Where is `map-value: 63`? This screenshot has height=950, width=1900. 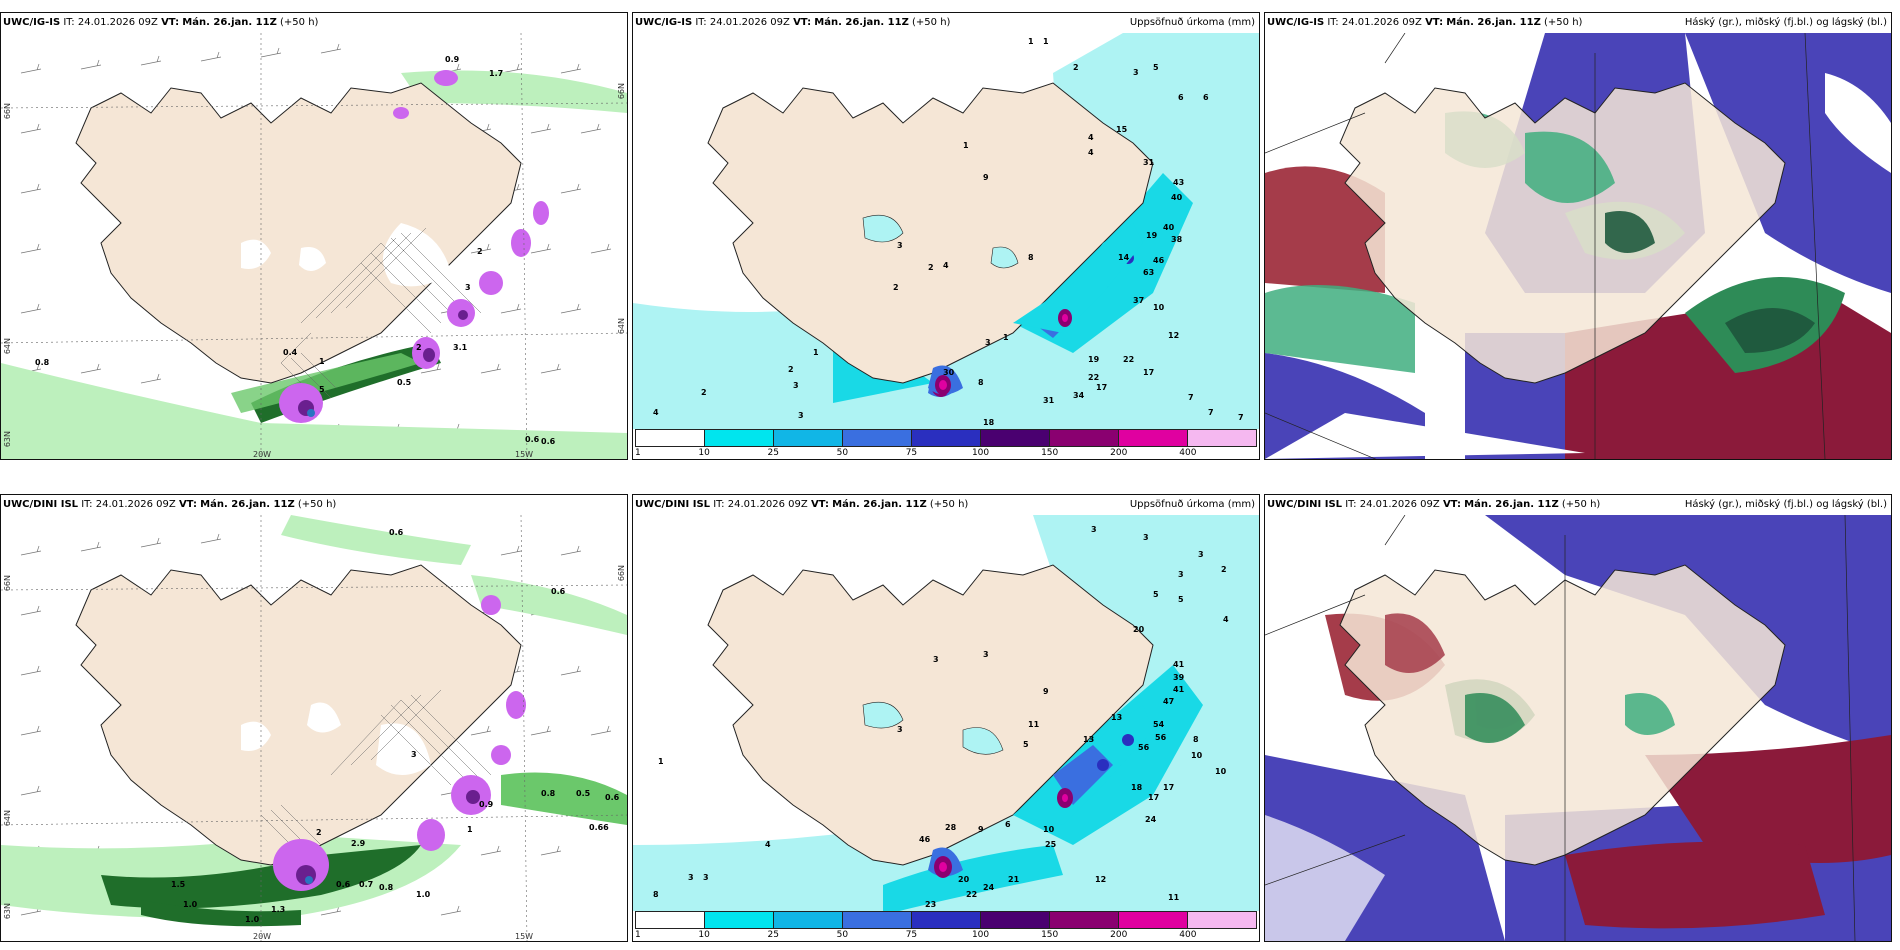
map-value: 63 is located at coordinates (1149, 272).